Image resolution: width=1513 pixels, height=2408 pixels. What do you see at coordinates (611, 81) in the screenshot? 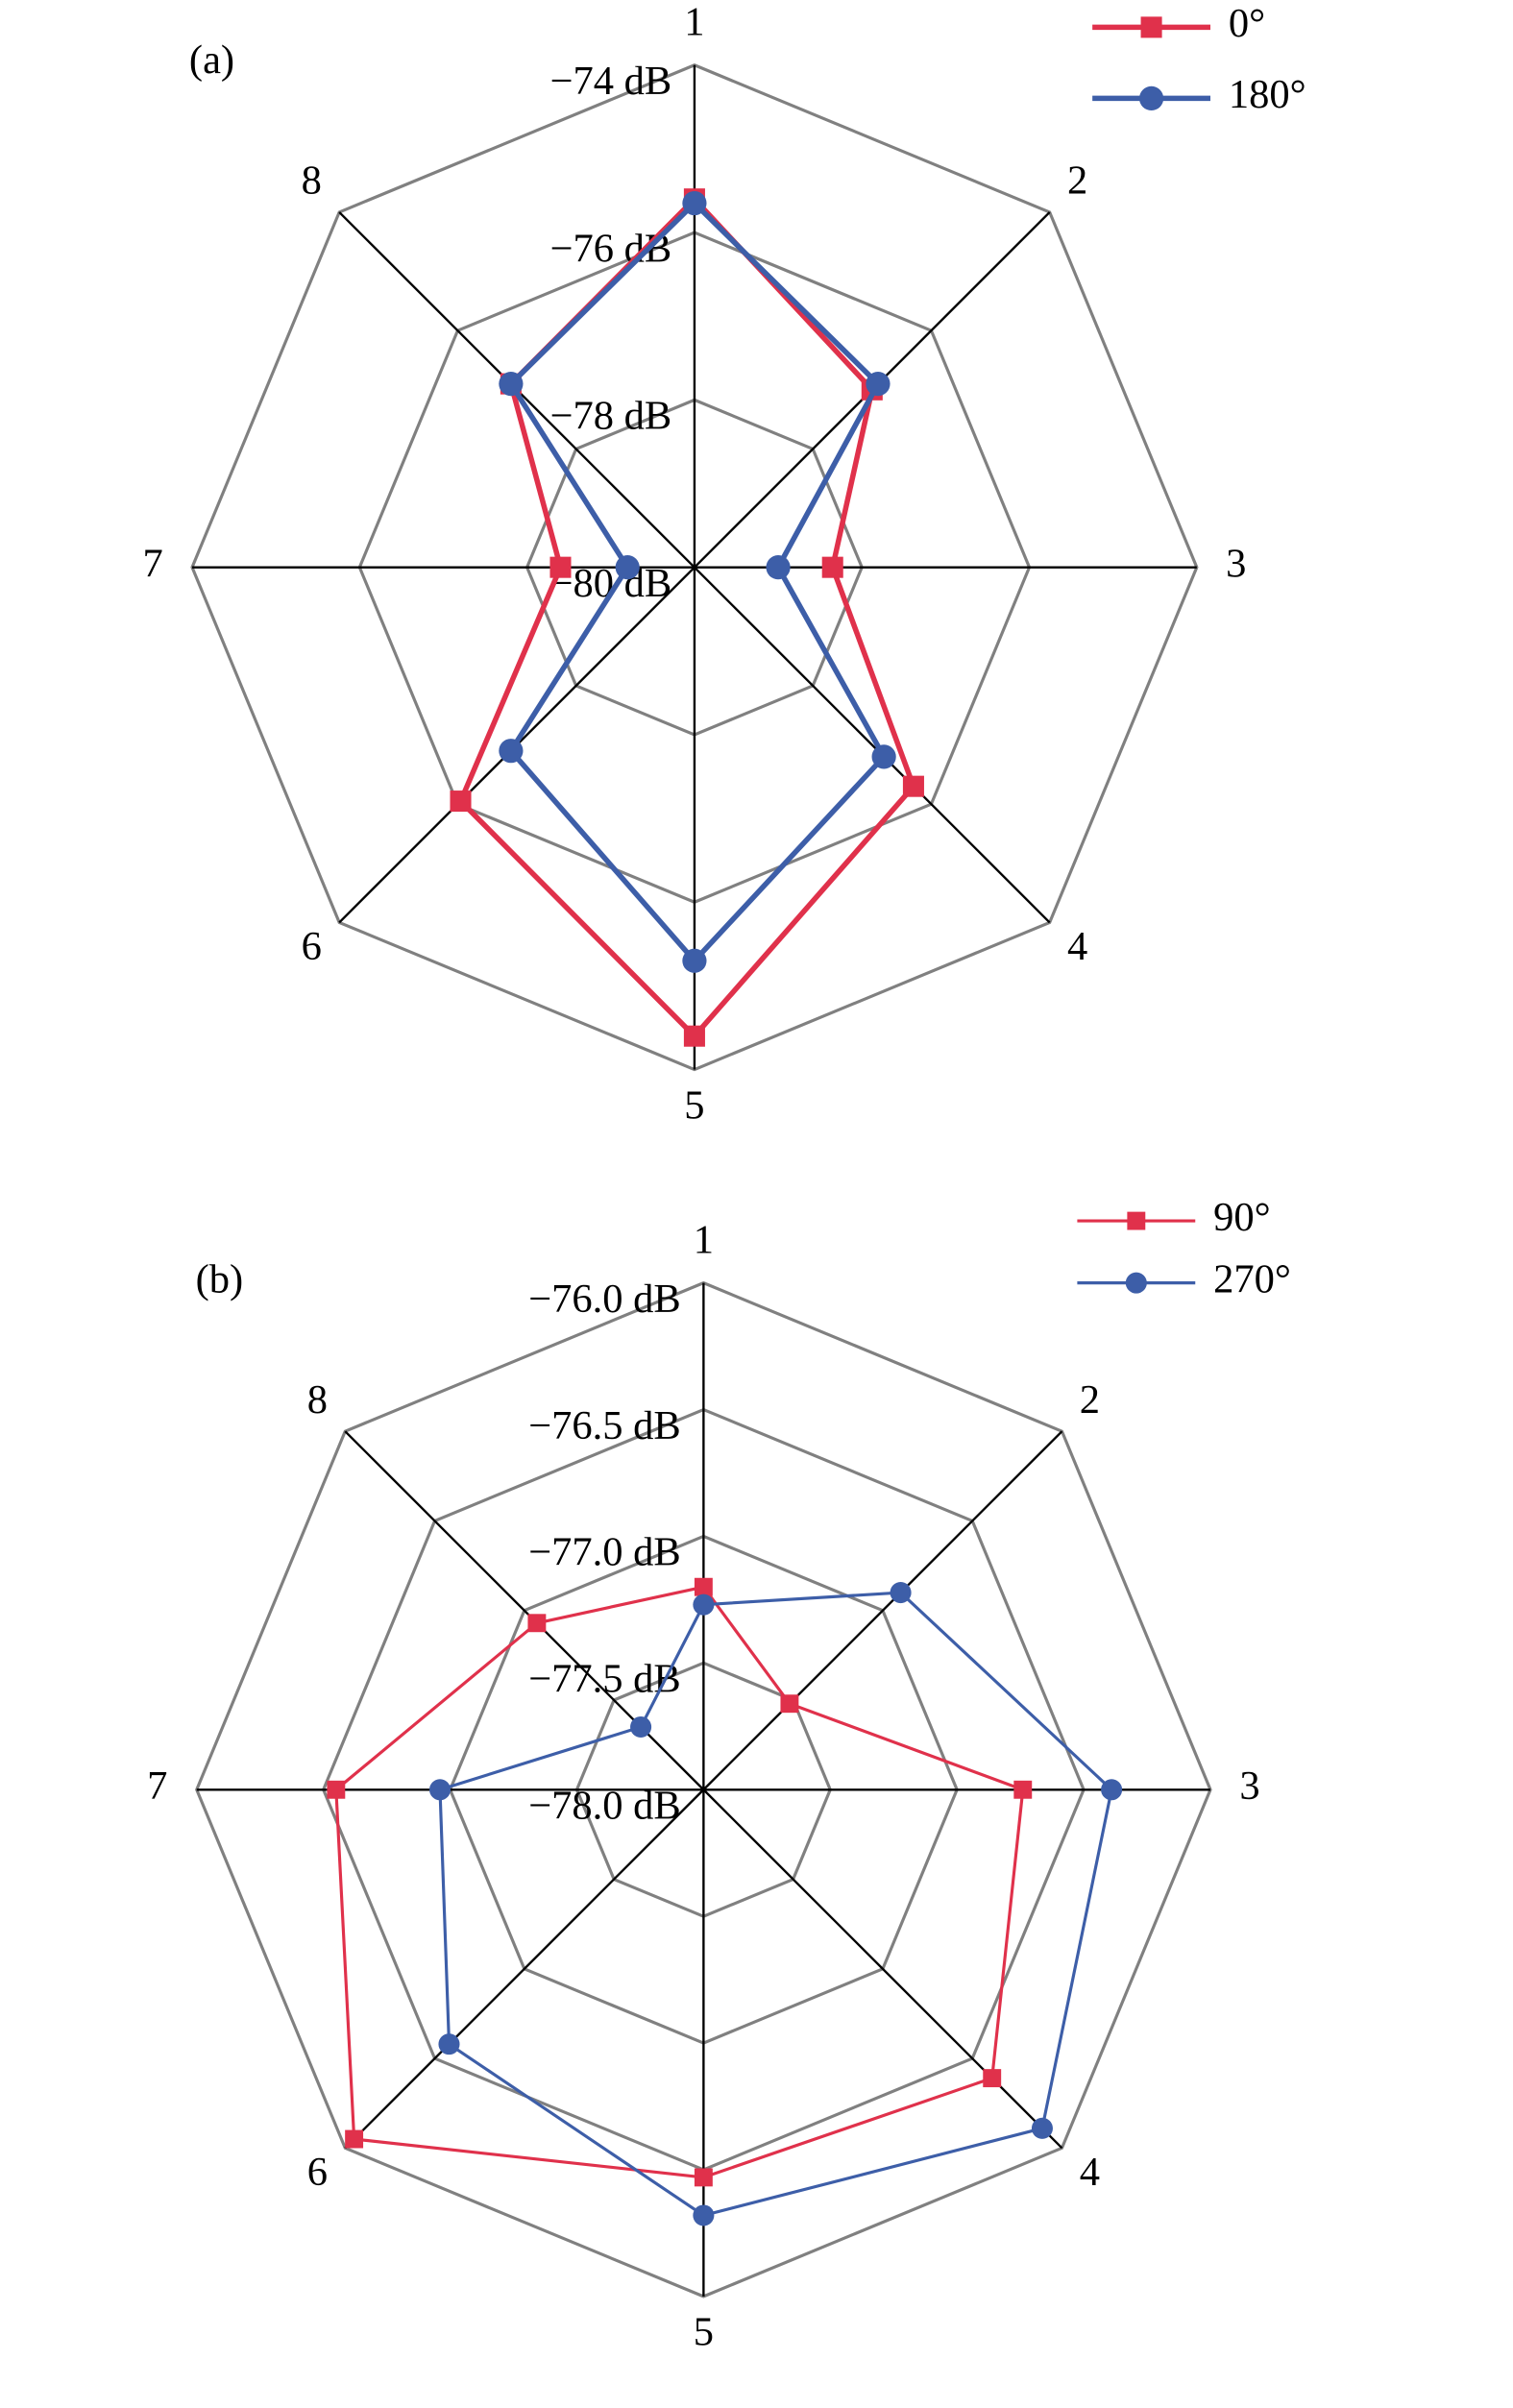
I see `tick-label: −74 dB` at bounding box center [611, 81].